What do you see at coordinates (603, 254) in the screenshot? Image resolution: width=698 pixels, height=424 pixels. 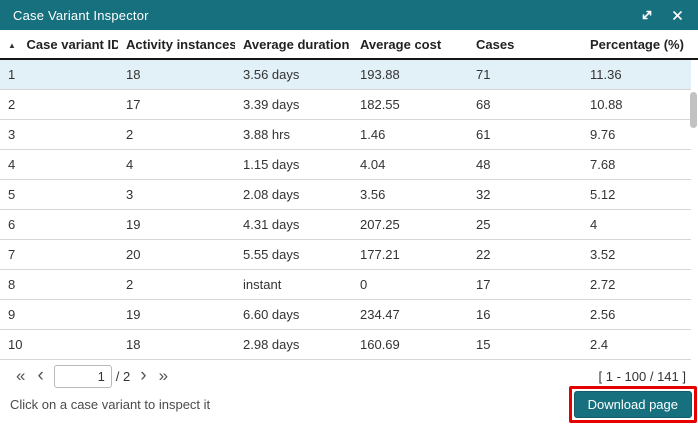 I see `table-cell: 3.52` at bounding box center [603, 254].